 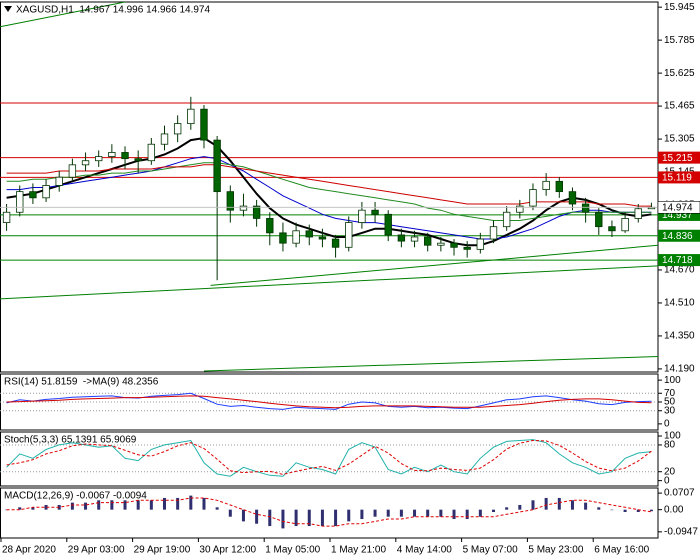 What do you see at coordinates (667, 480) in the screenshot?
I see `y-tick-label: 0` at bounding box center [667, 480].